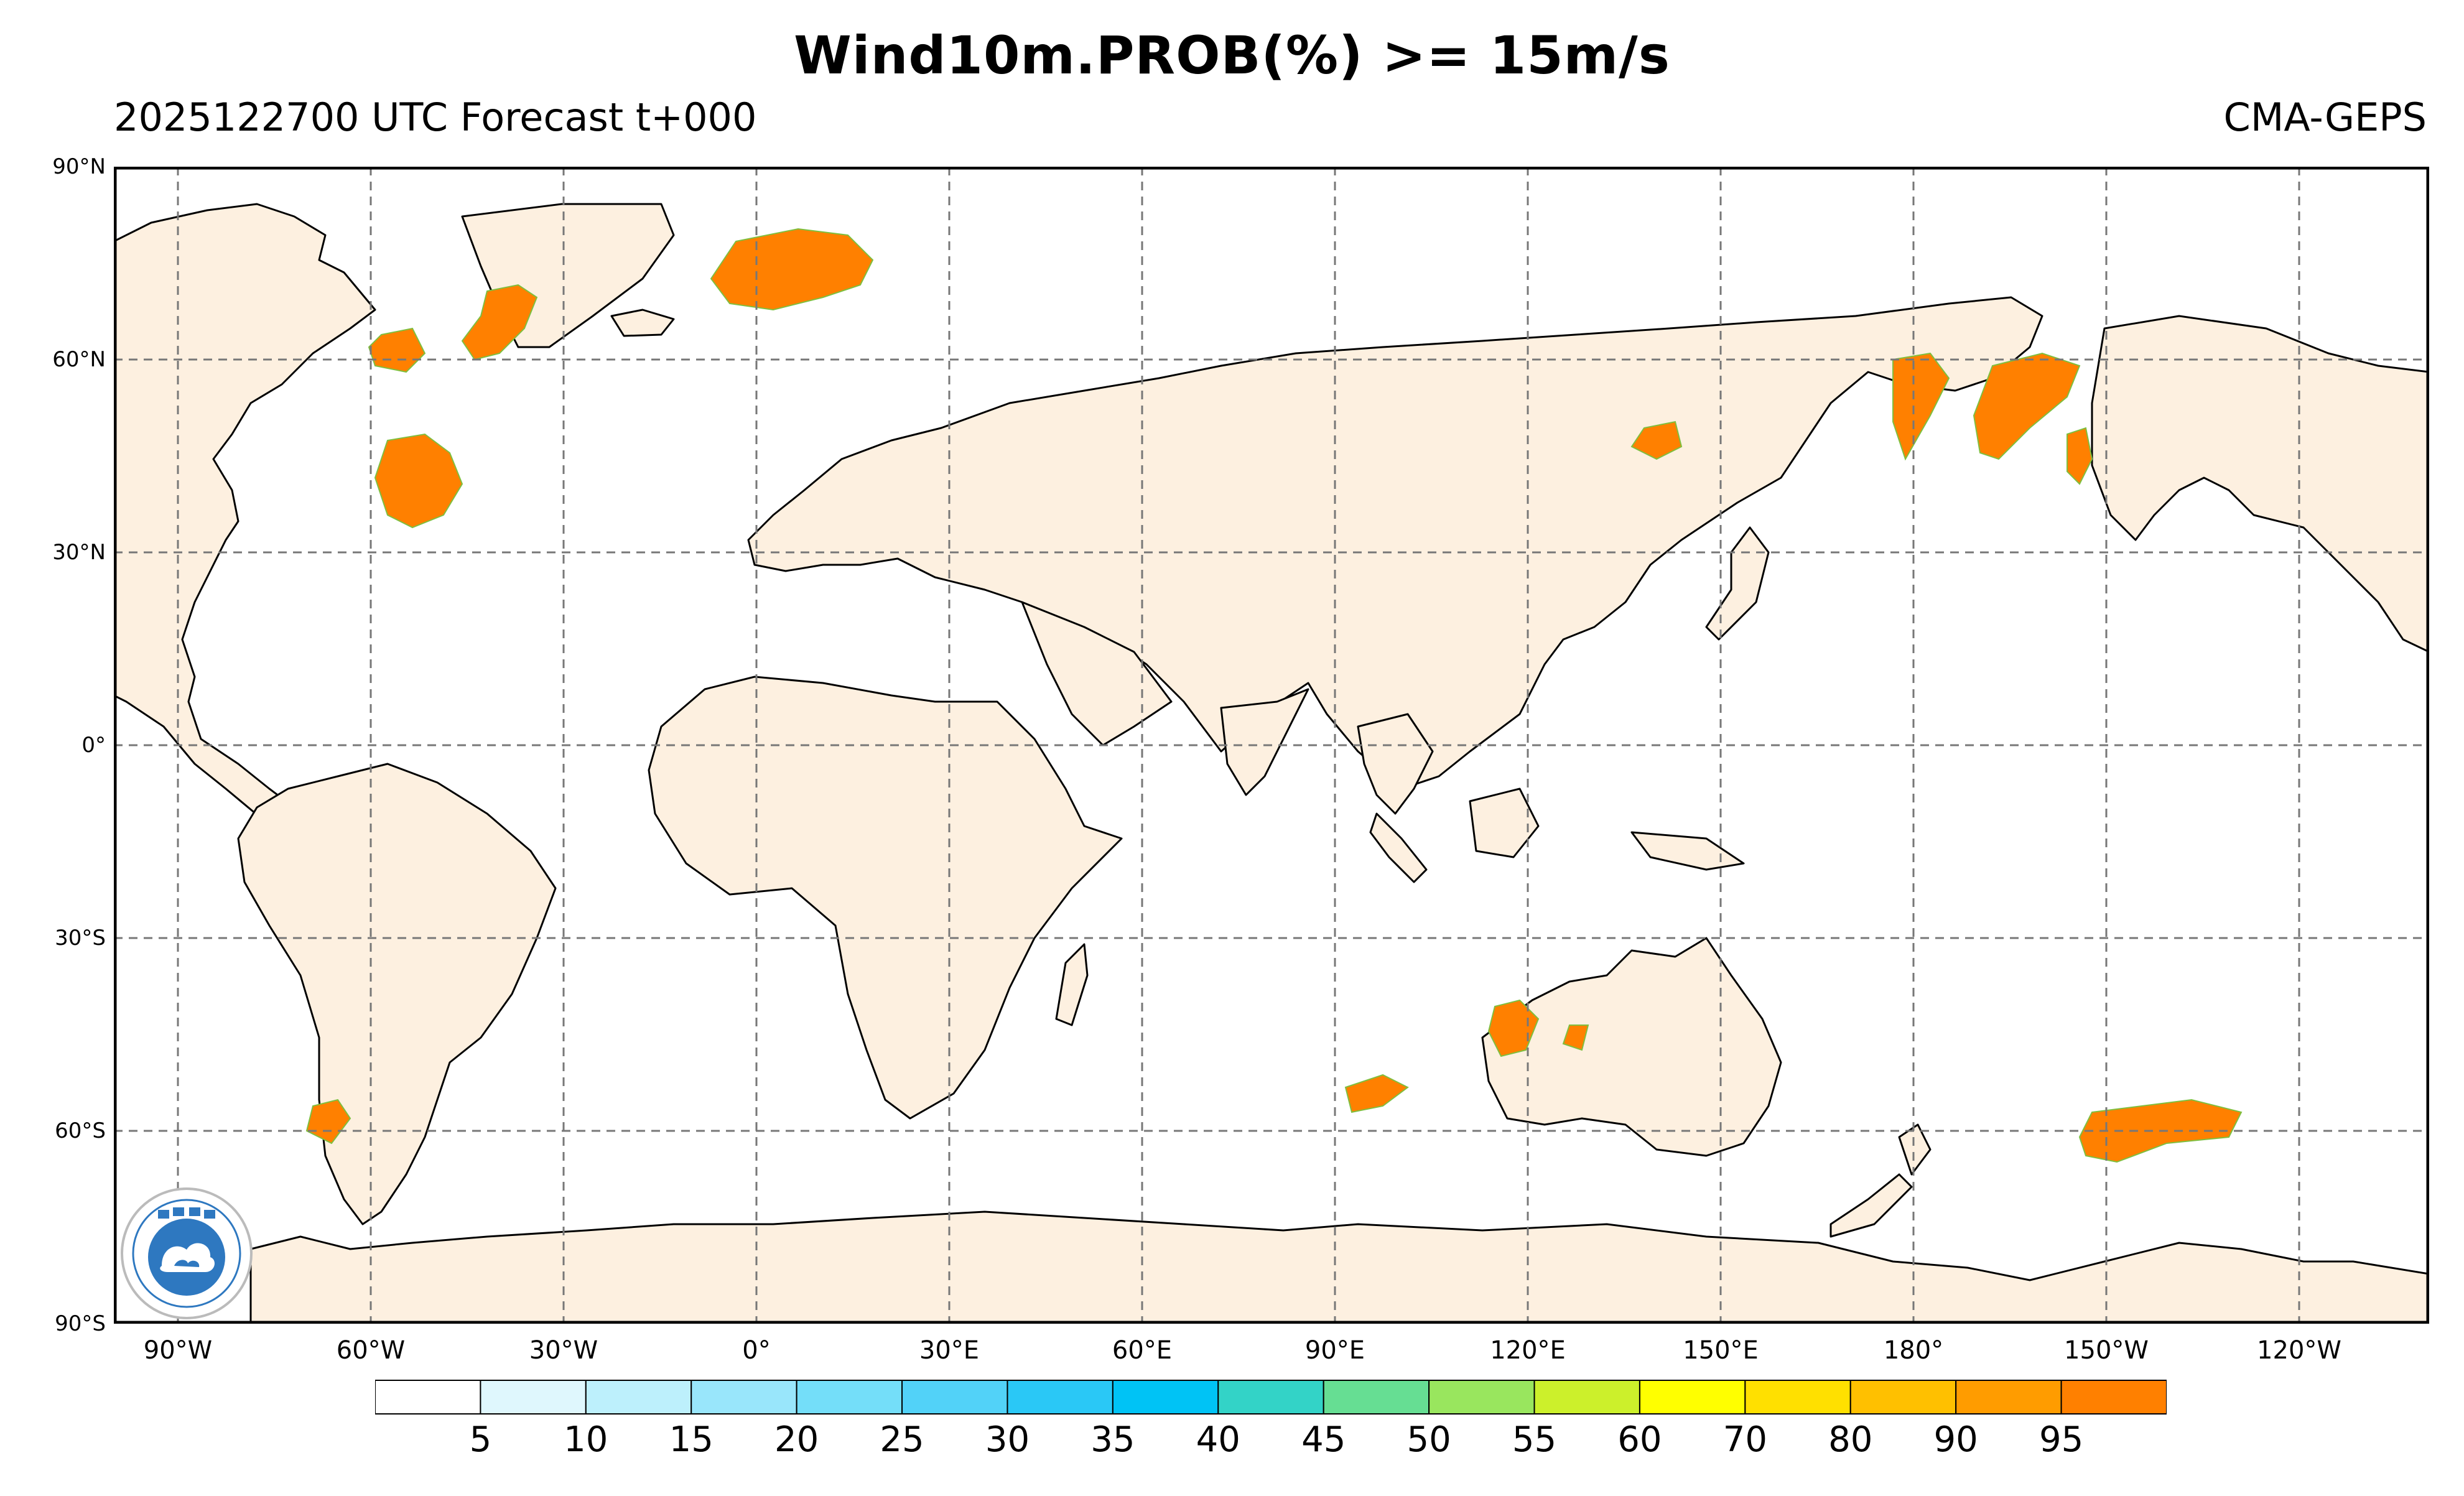 This screenshot has width=2464, height=1496. I want to click on colorbar-label: 90, so click(1955, 1439).